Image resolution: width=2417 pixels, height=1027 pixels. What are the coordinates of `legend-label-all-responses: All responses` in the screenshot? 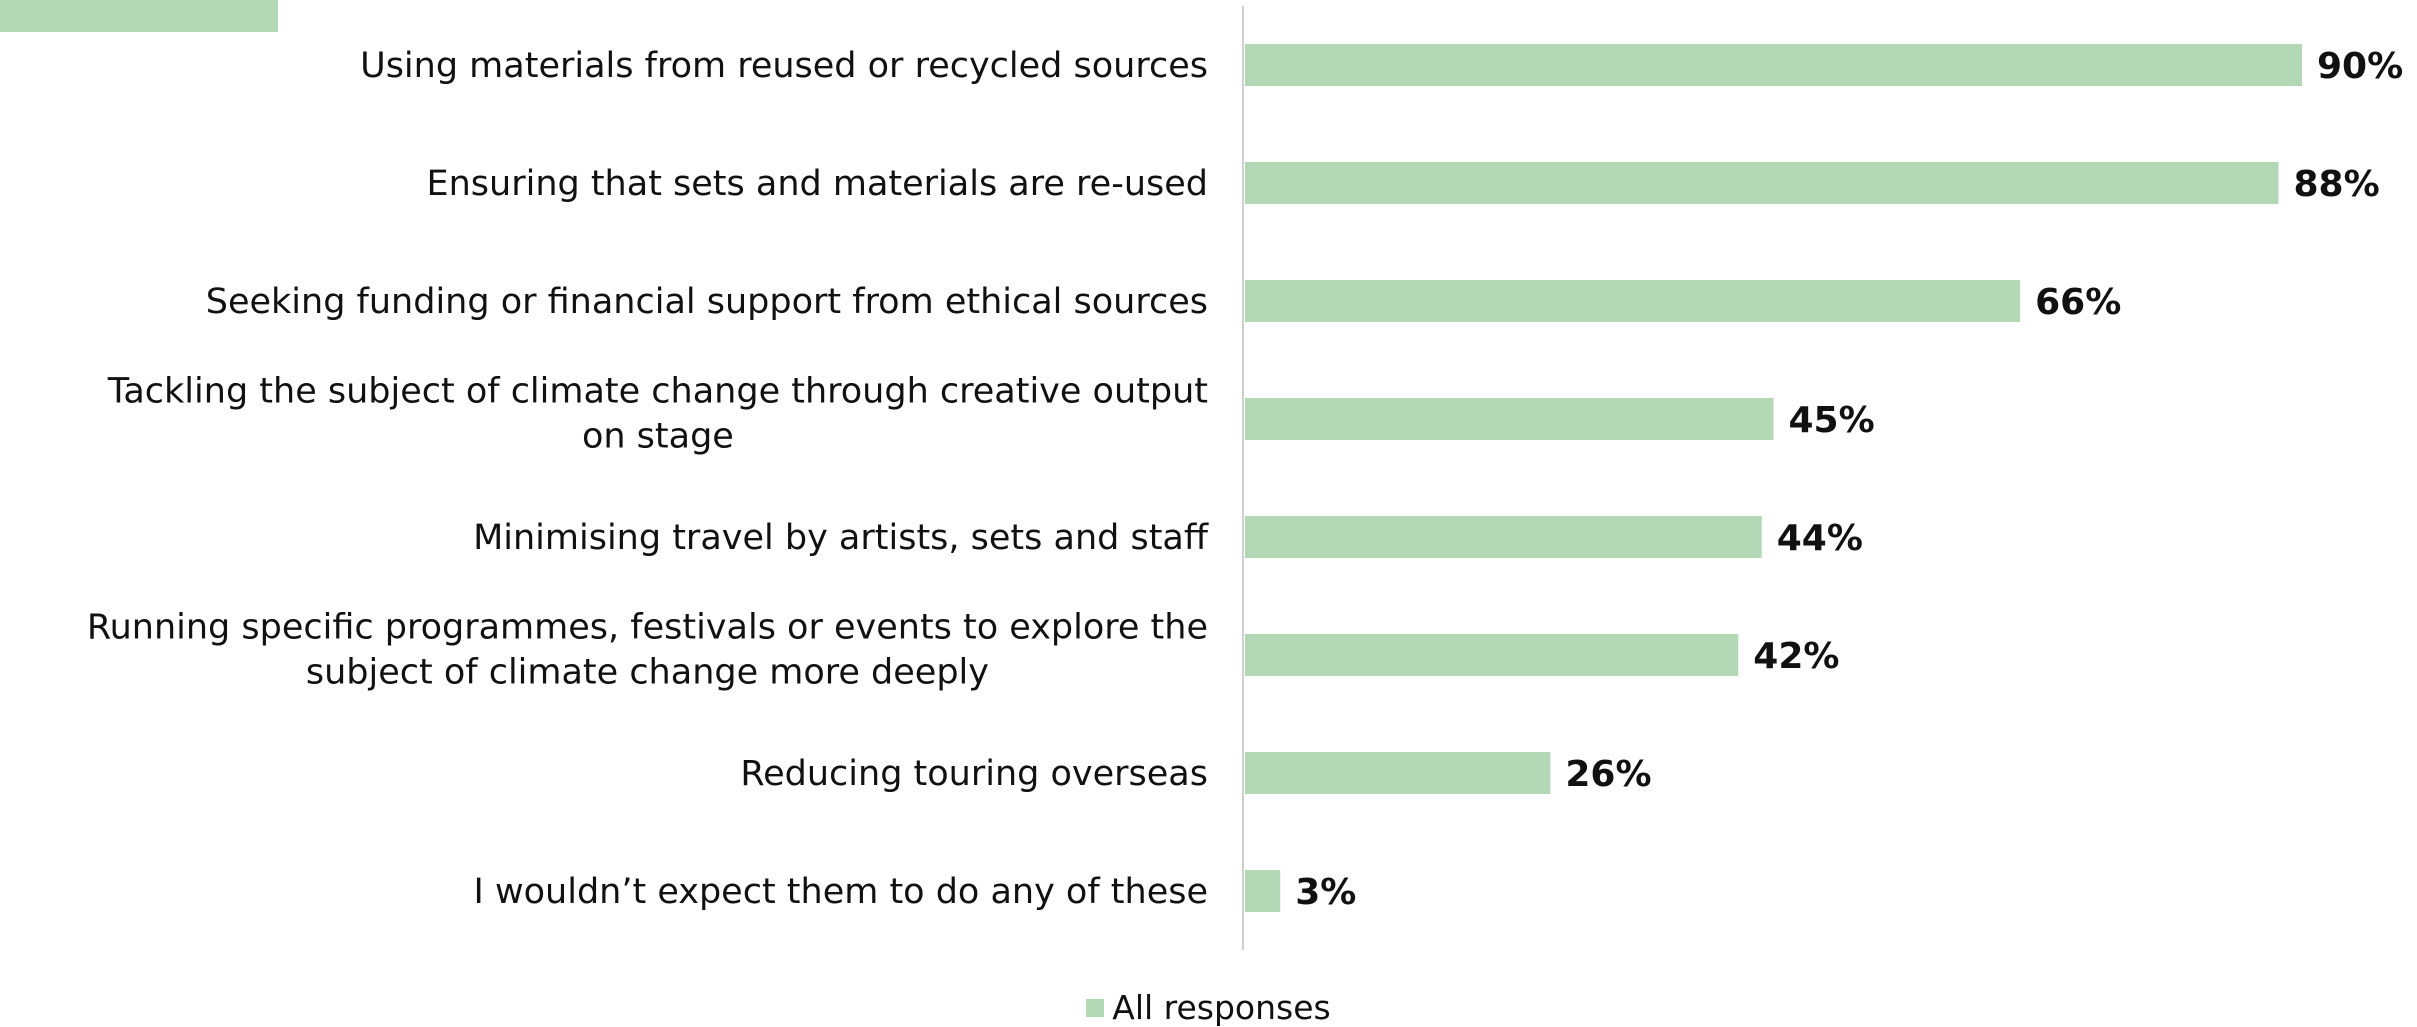 It's located at (1221, 1007).